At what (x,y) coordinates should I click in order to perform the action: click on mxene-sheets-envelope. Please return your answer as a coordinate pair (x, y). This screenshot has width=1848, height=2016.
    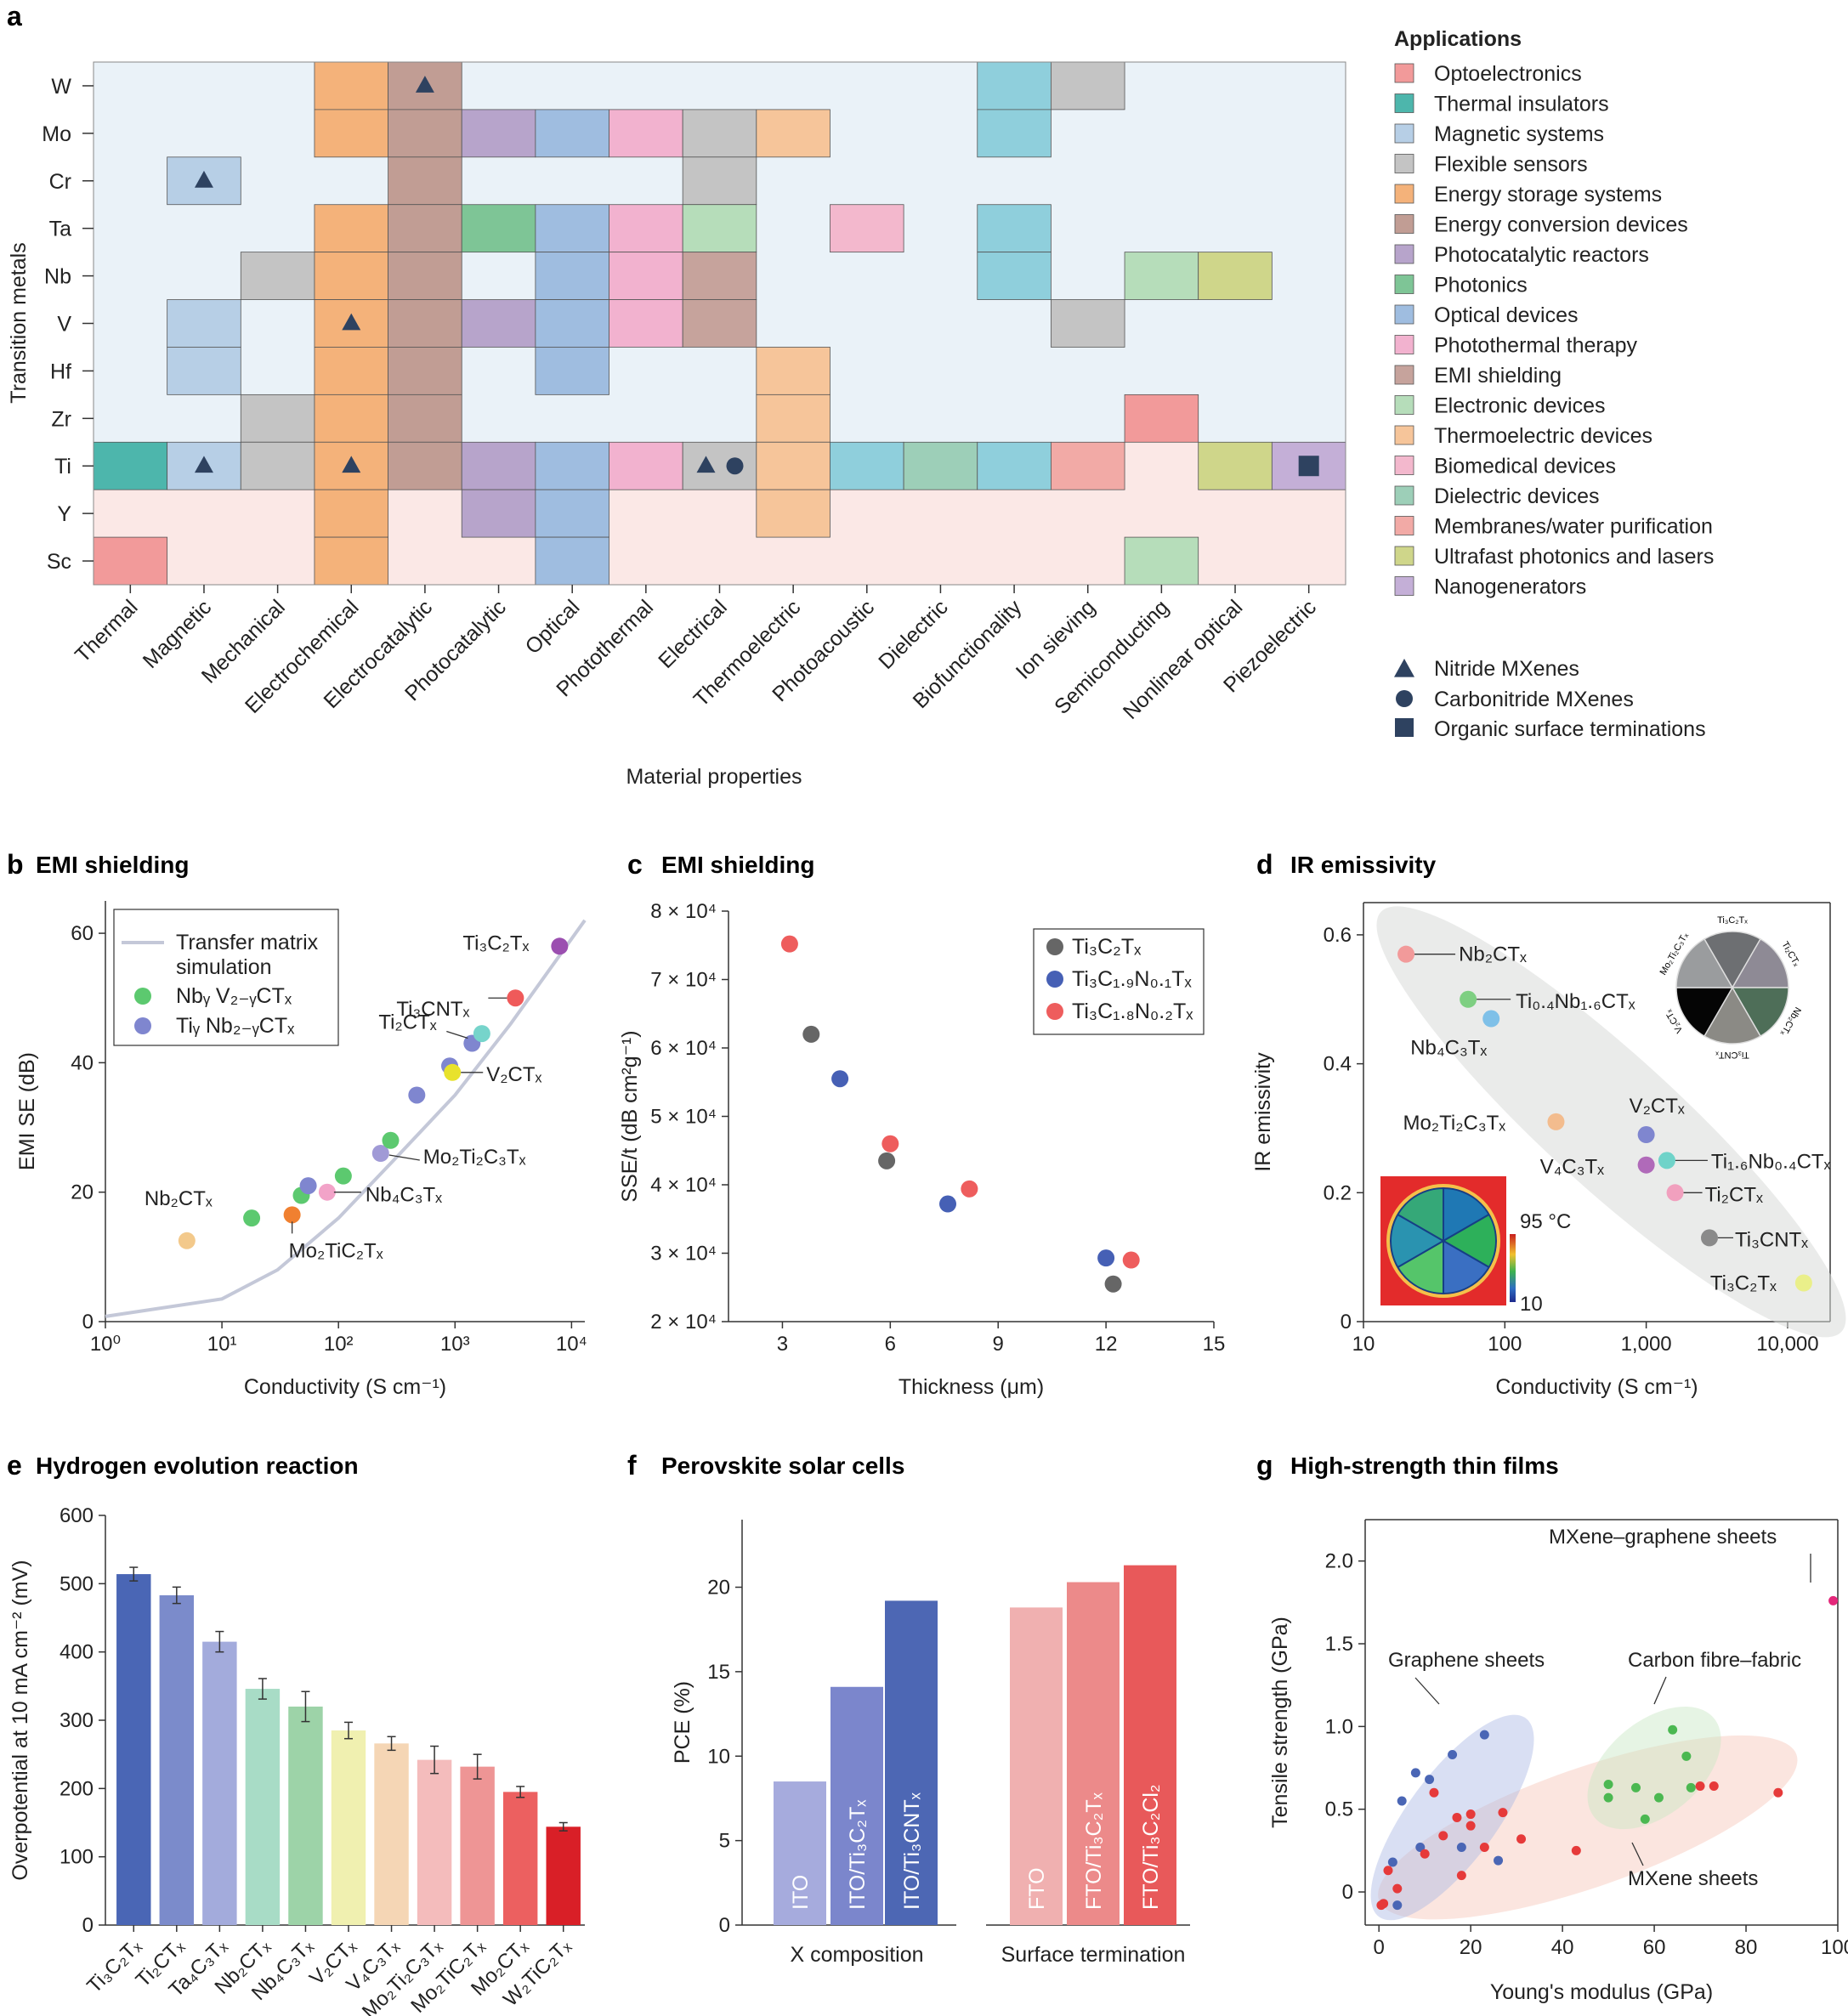
    Looking at the image, I should click on (1588, 1827).